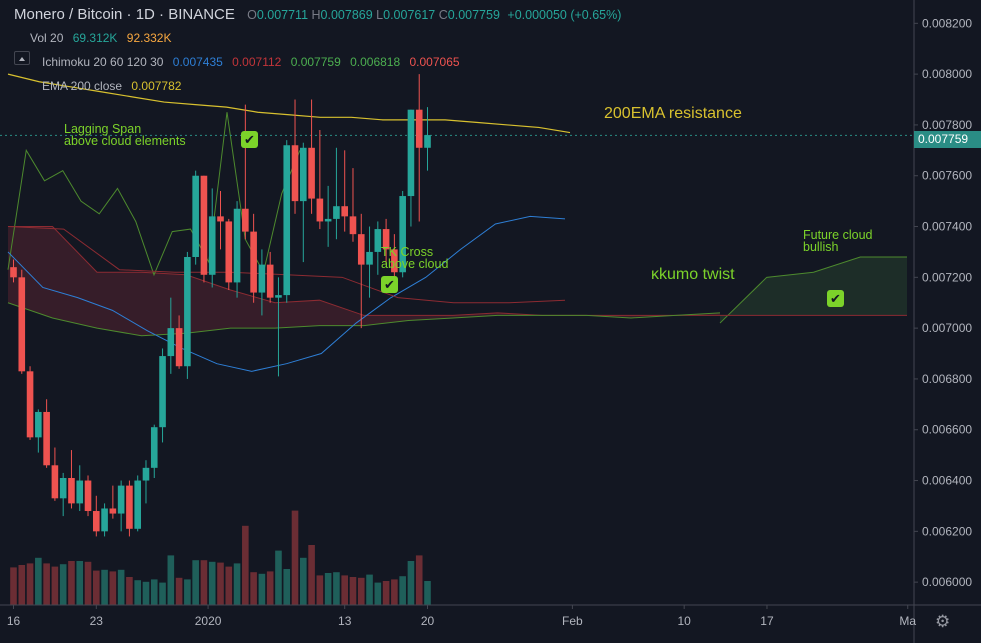  I want to click on span-b-line, so click(364, 271).